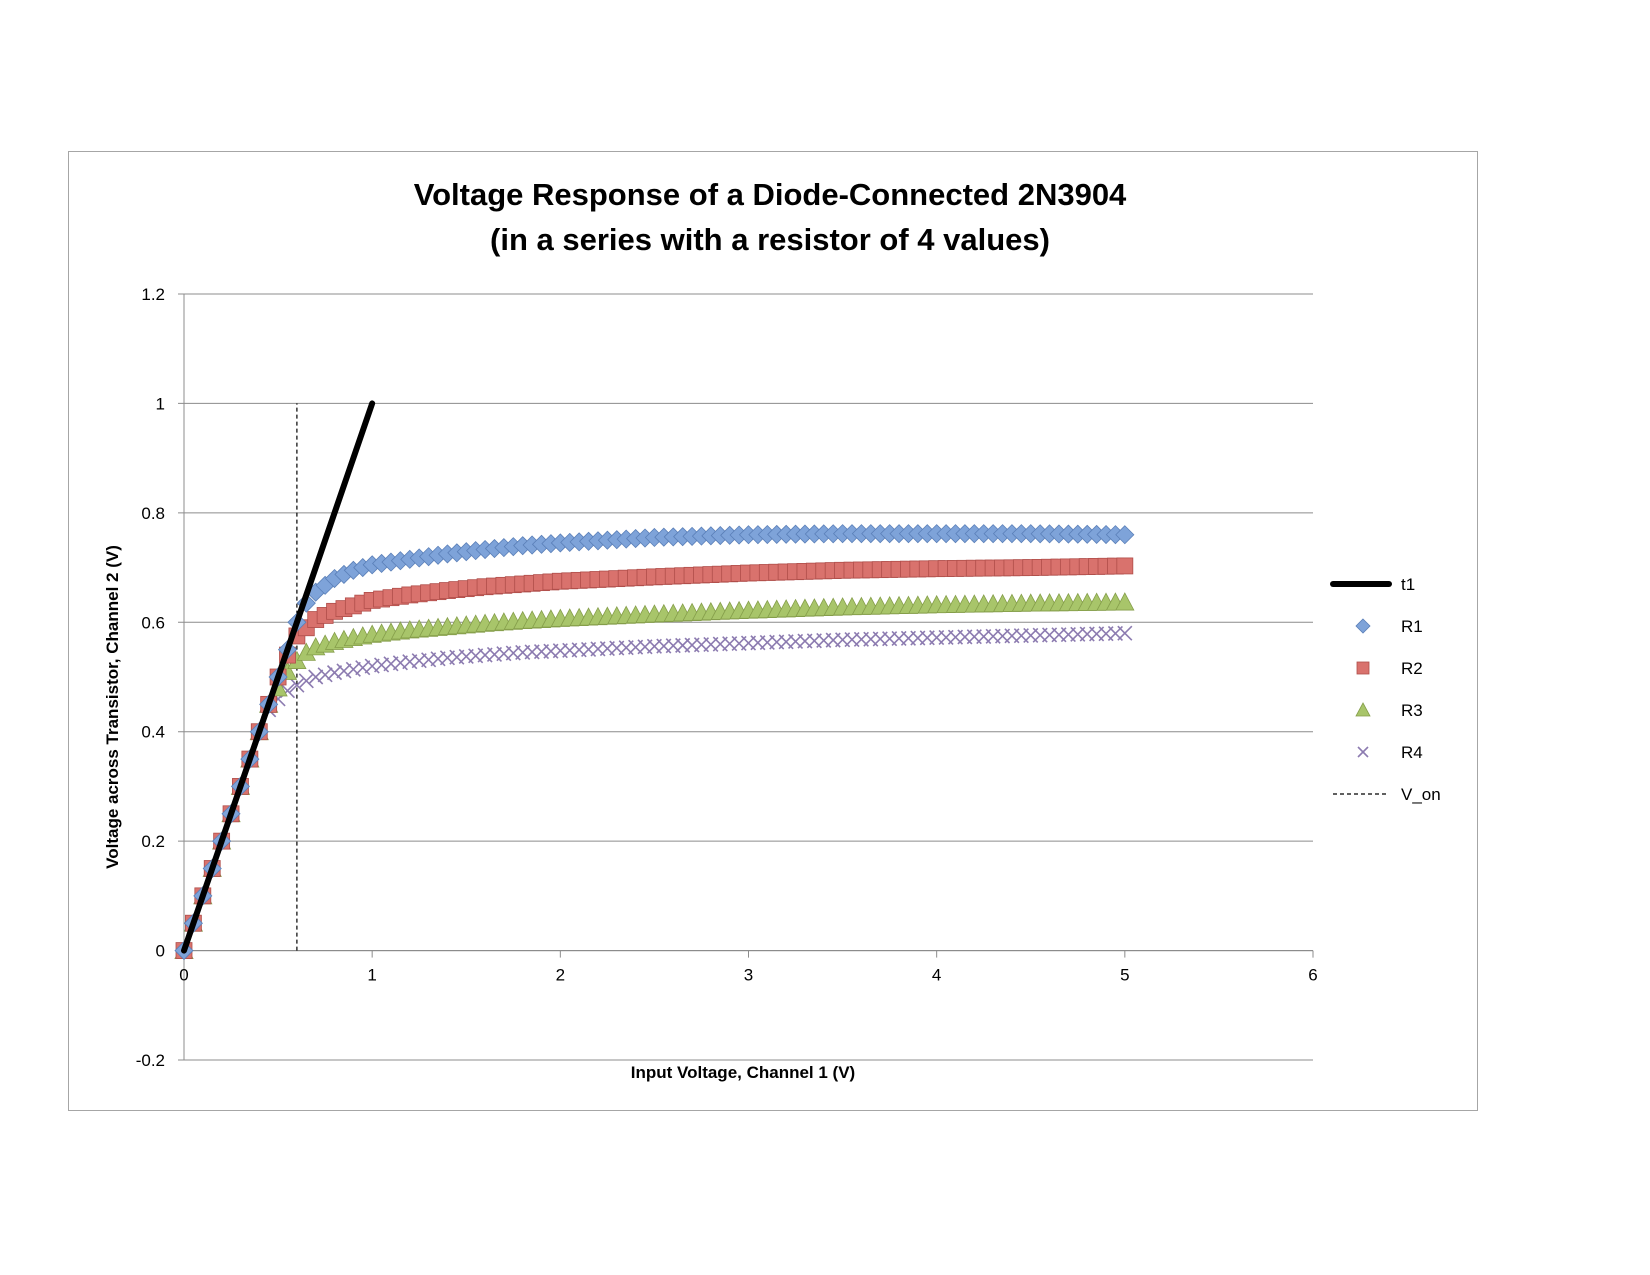 The image size is (1650, 1275). I want to click on legend-label: R2, so click(1412, 668).